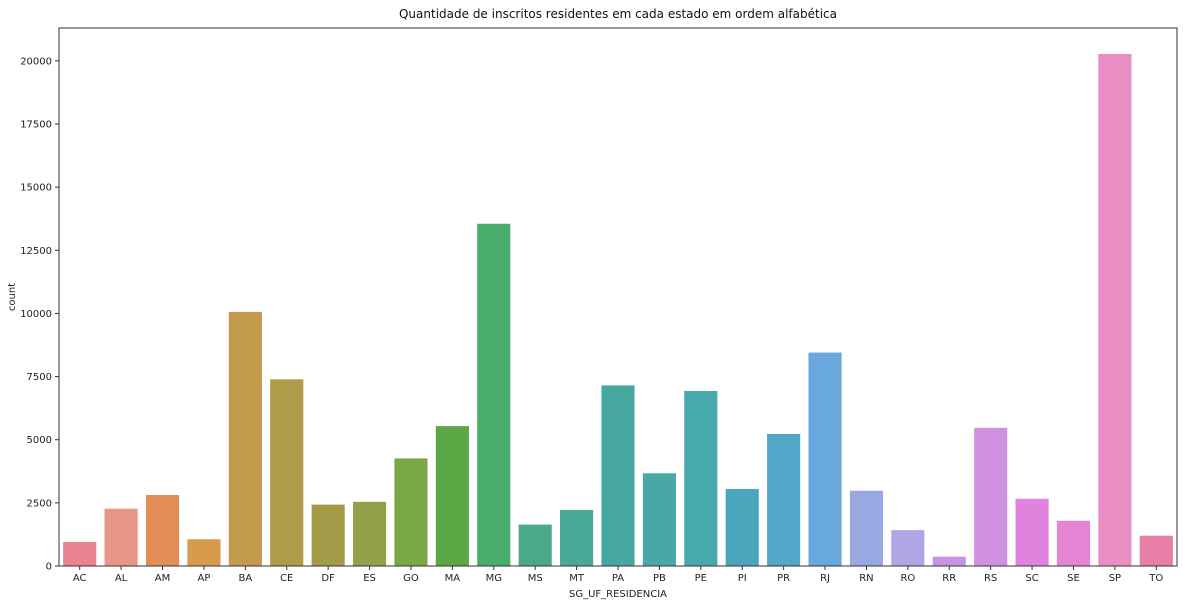  I want to click on bar-sp, so click(1115, 310).